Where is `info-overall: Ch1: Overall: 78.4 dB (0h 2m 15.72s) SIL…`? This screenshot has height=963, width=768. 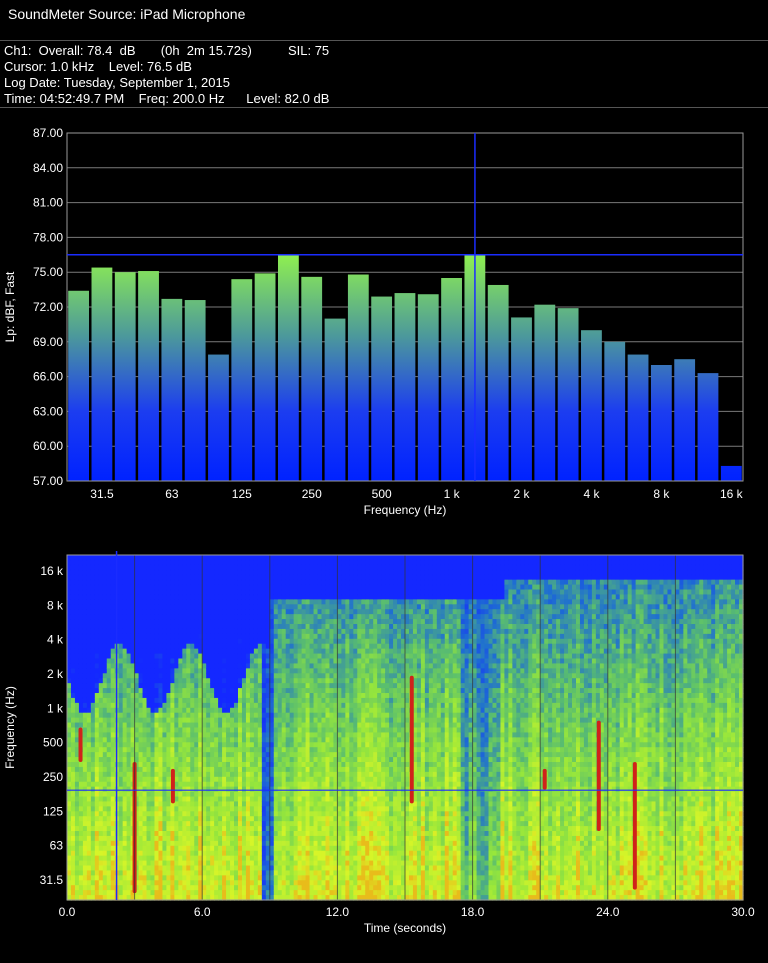
info-overall: Ch1: Overall: 78.4 dB (0h 2m 15.72s) SIL… is located at coordinates (167, 50).